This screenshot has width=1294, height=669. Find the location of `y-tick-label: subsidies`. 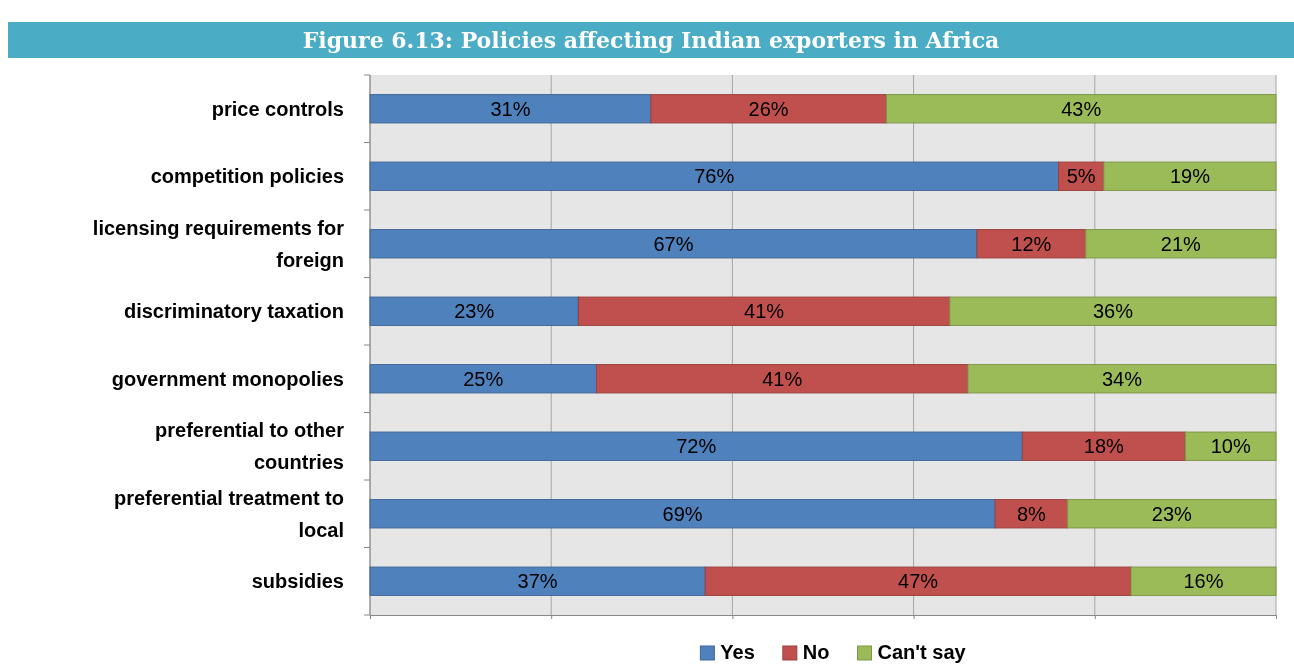

y-tick-label: subsidies is located at coordinates (297, 581).